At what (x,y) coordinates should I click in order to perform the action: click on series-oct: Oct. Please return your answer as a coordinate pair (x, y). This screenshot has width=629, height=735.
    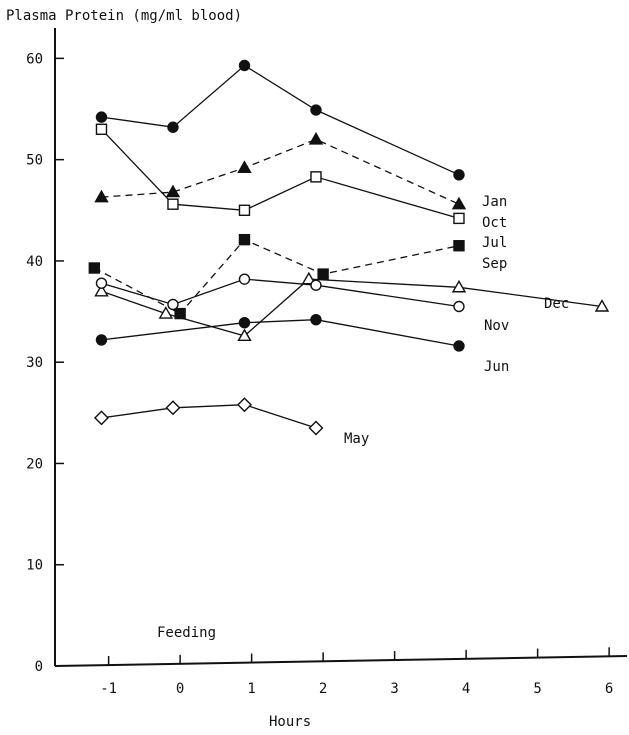
    Looking at the image, I should click on (300, 181).